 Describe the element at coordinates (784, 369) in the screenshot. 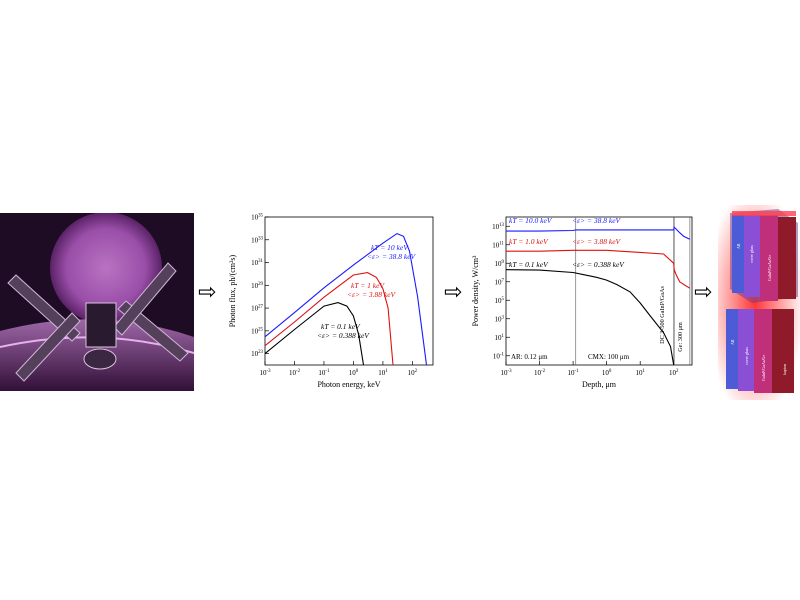

I see `layer-label-kapton: kapton` at that location.